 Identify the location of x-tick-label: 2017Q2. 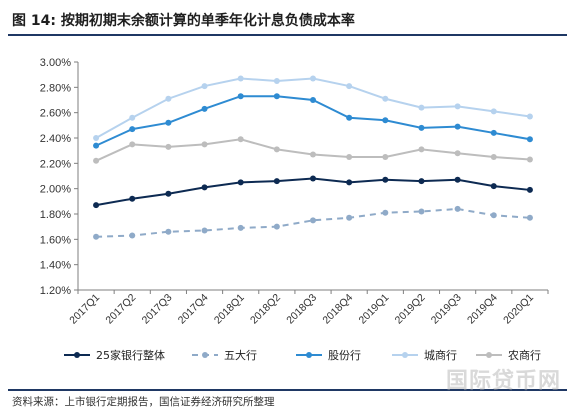
(120, 309).